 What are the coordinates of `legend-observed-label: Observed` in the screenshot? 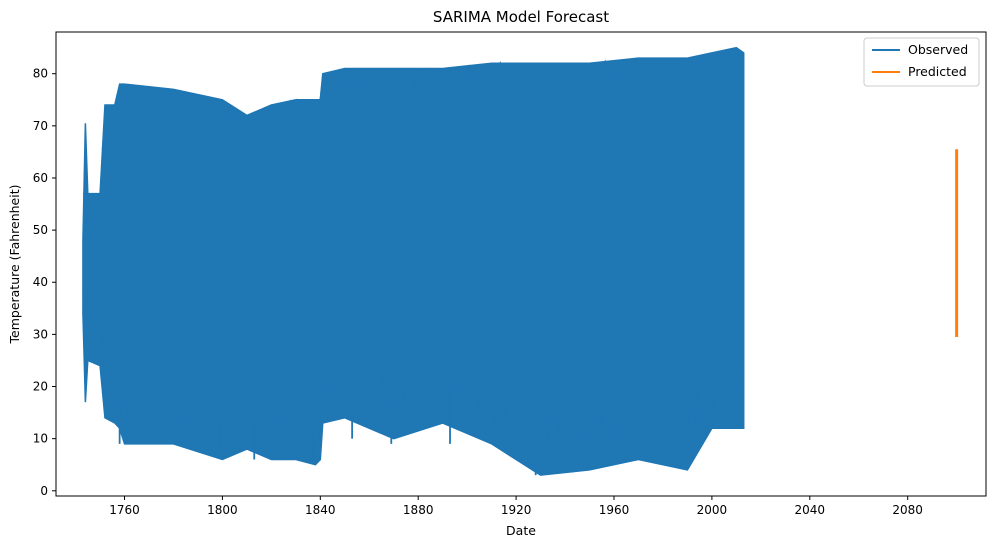 It's located at (938, 49).